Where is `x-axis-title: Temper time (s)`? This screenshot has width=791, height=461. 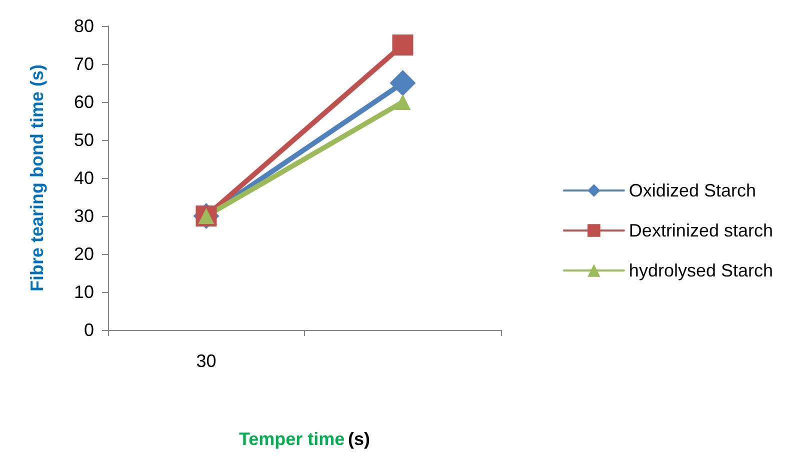 x-axis-title: Temper time (s) is located at coordinates (304, 439).